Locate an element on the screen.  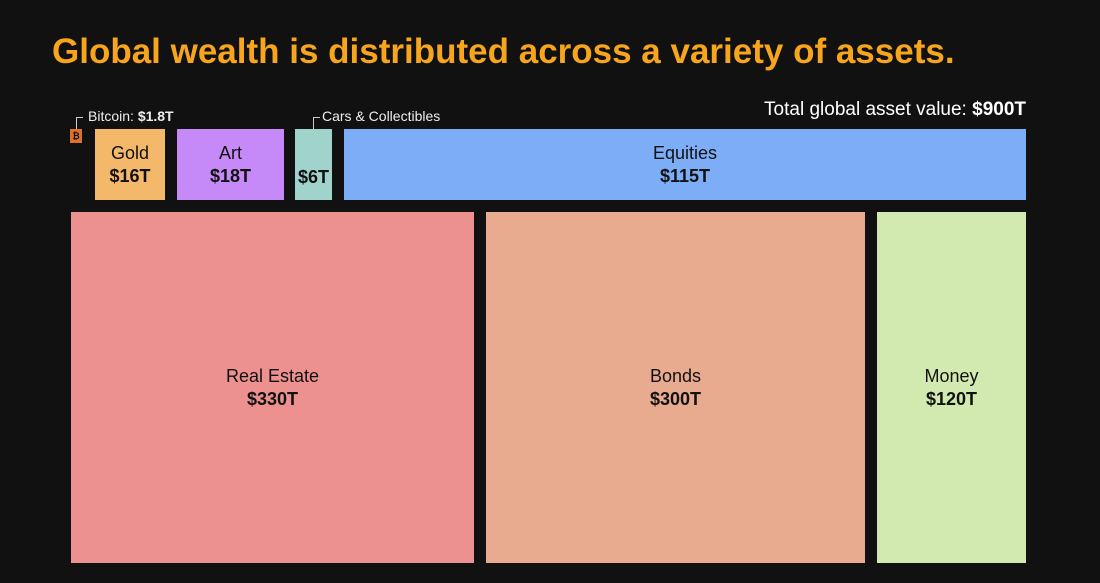
bitcoin-bracket is located at coordinates (79, 123).